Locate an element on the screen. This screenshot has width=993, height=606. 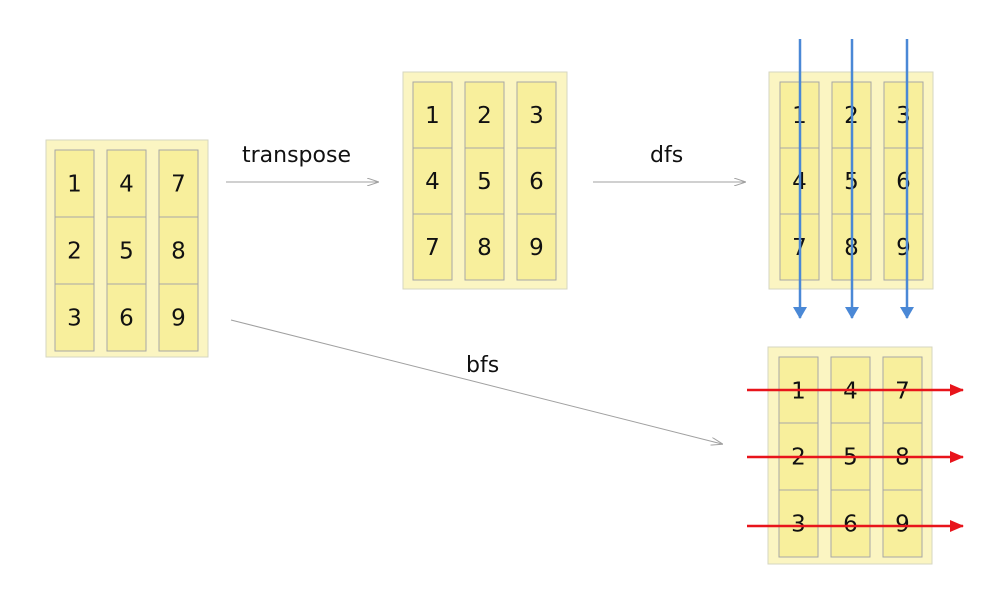
grid-column: 2 5 8 is located at coordinates (484, 181).